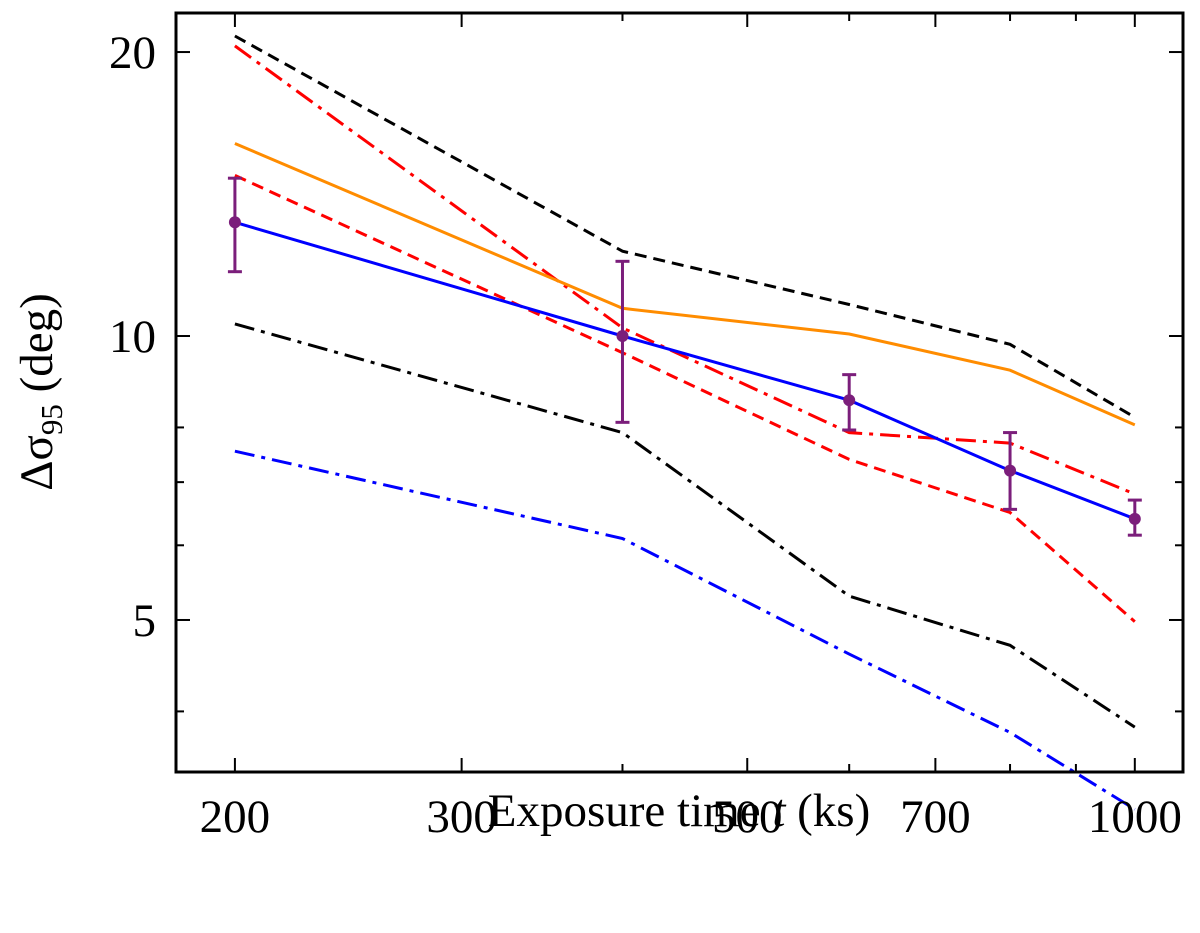 This screenshot has height=933, width=1200. What do you see at coordinates (37, 348) in the screenshot?
I see `y-axis-label-suffix: (deg)` at bounding box center [37, 348].